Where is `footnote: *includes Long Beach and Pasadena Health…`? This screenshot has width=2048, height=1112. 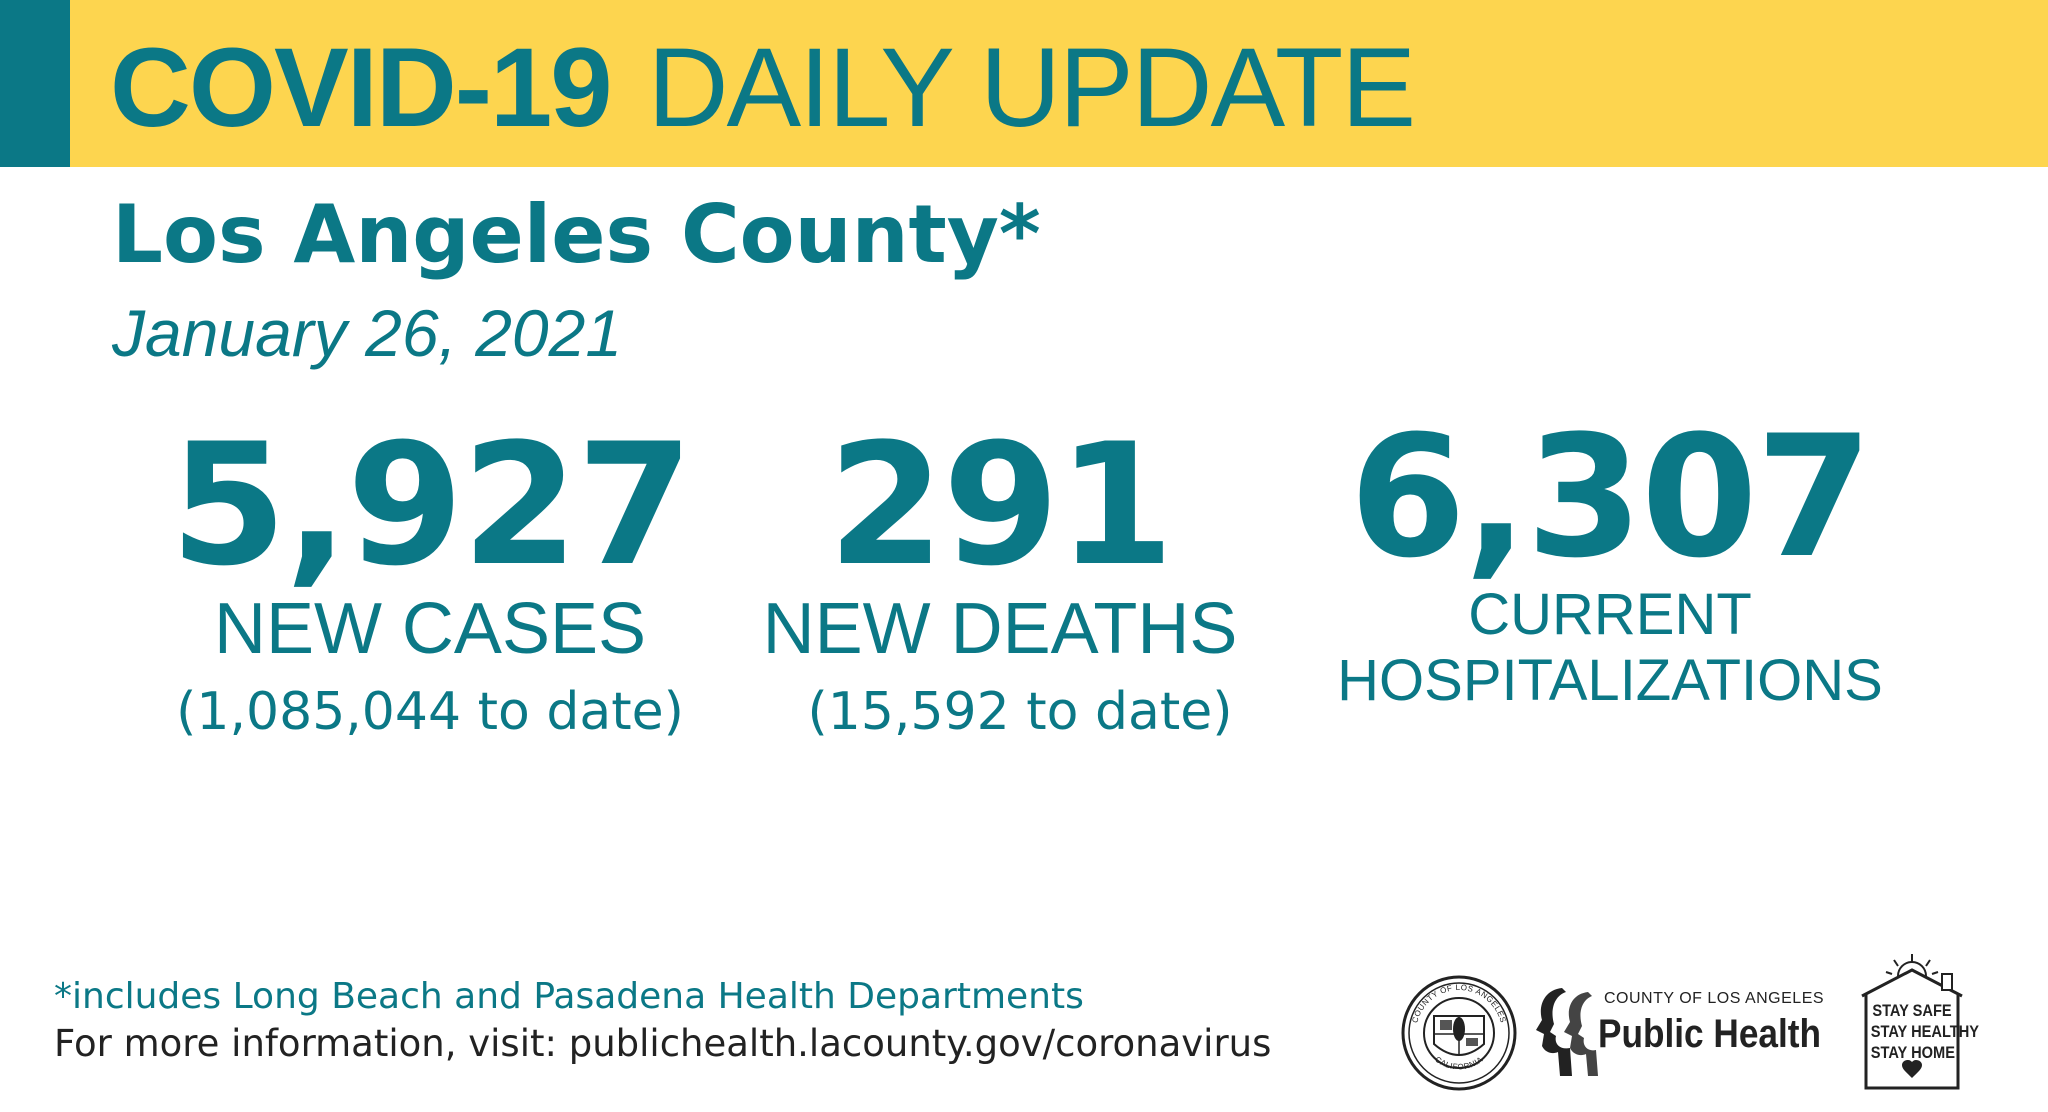 footnote: *includes Long Beach and Pasadena Health… is located at coordinates (569, 996).